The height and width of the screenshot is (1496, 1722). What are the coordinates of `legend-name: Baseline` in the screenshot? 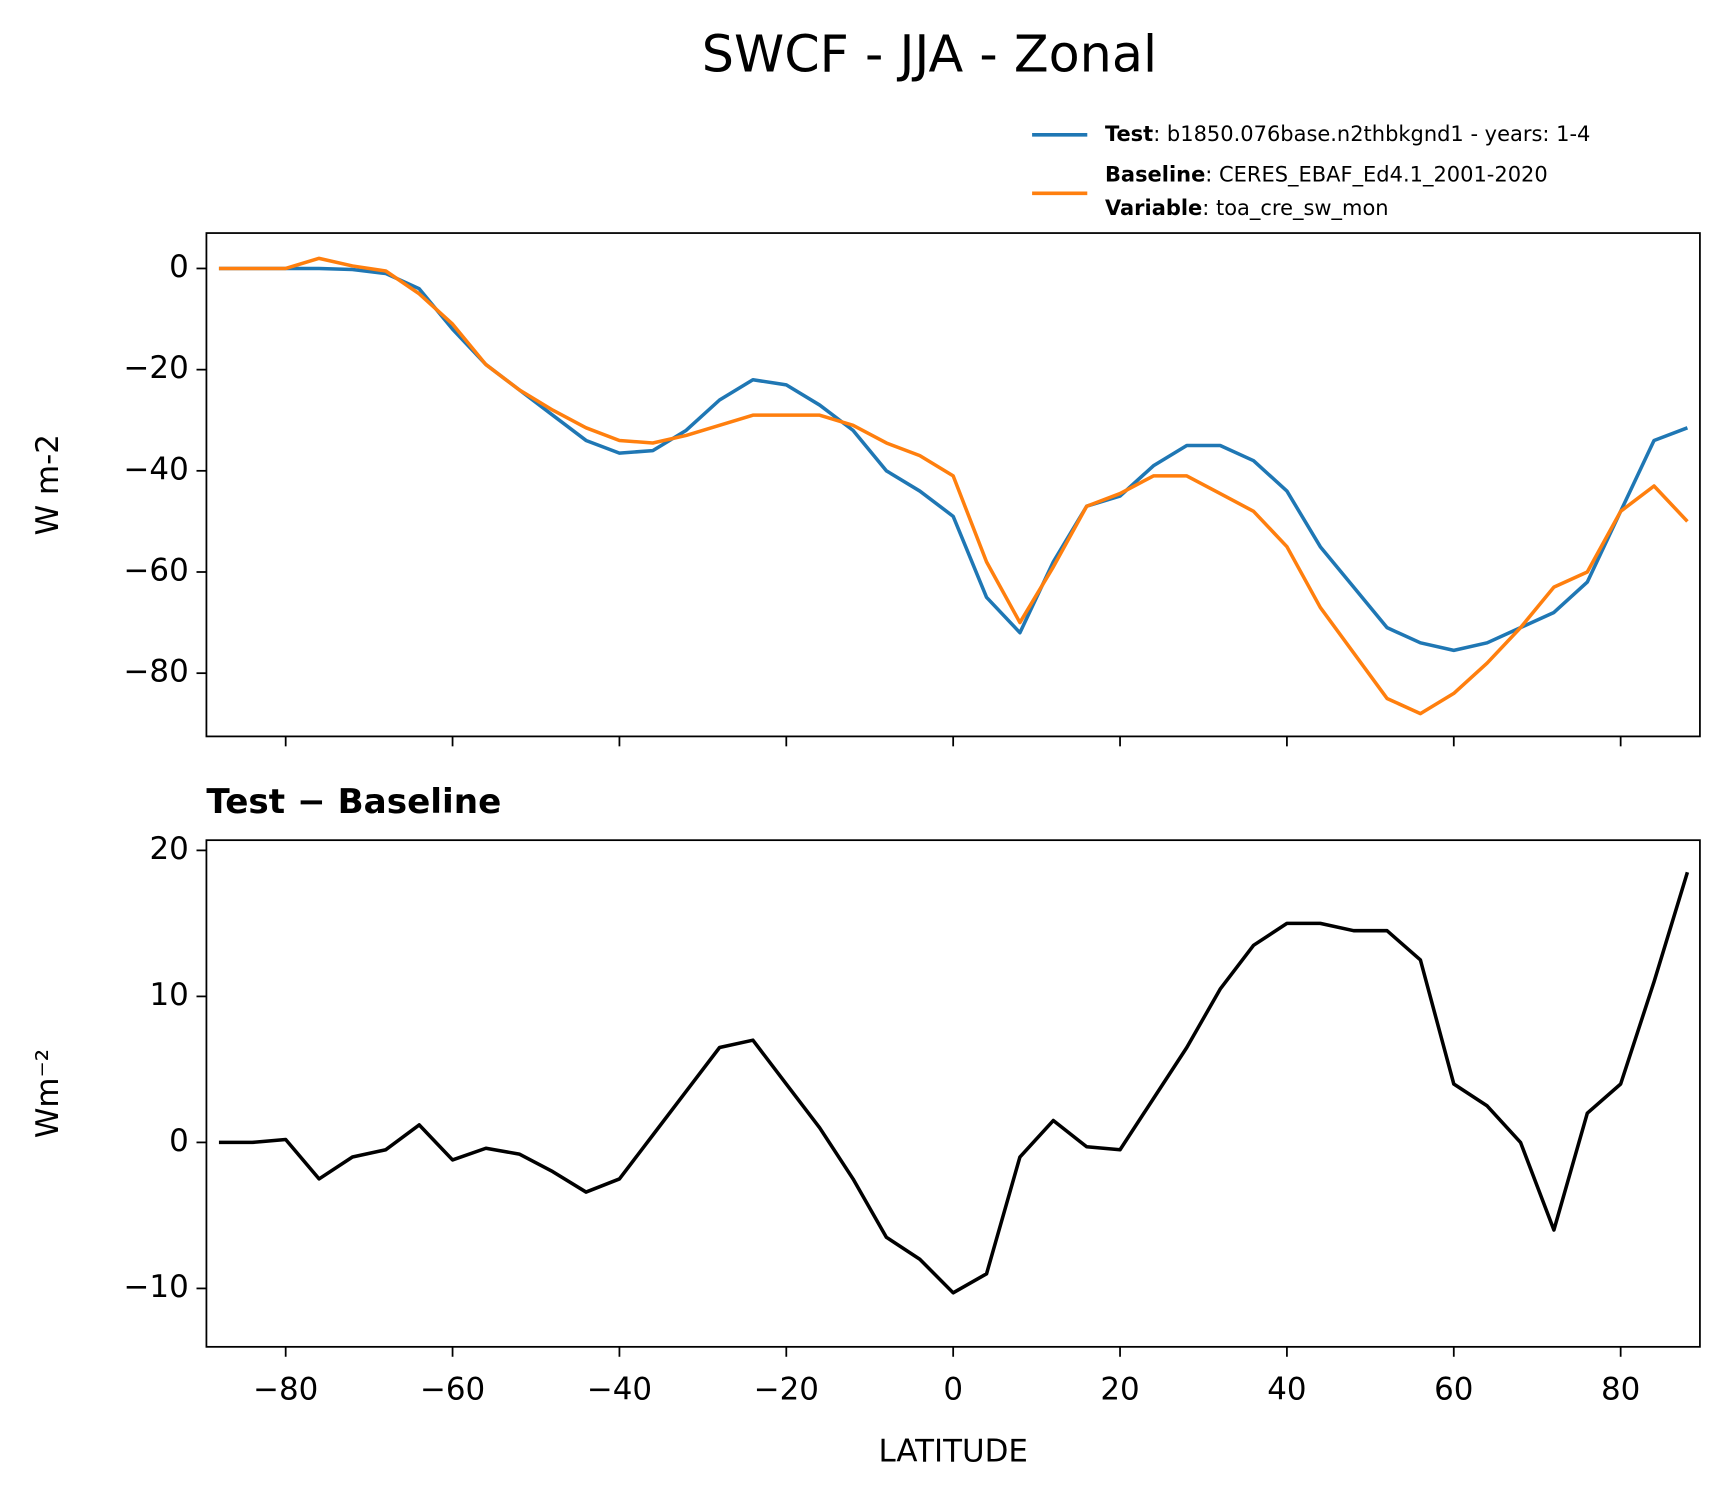 It's located at (1155, 175).